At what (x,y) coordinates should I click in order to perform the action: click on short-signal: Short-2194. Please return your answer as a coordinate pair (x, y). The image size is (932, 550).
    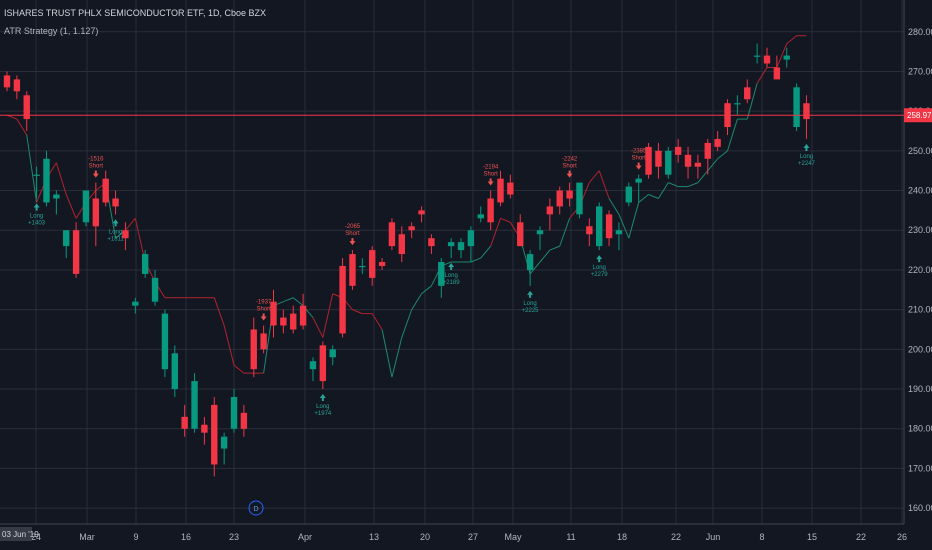
    Looking at the image, I should click on (491, 175).